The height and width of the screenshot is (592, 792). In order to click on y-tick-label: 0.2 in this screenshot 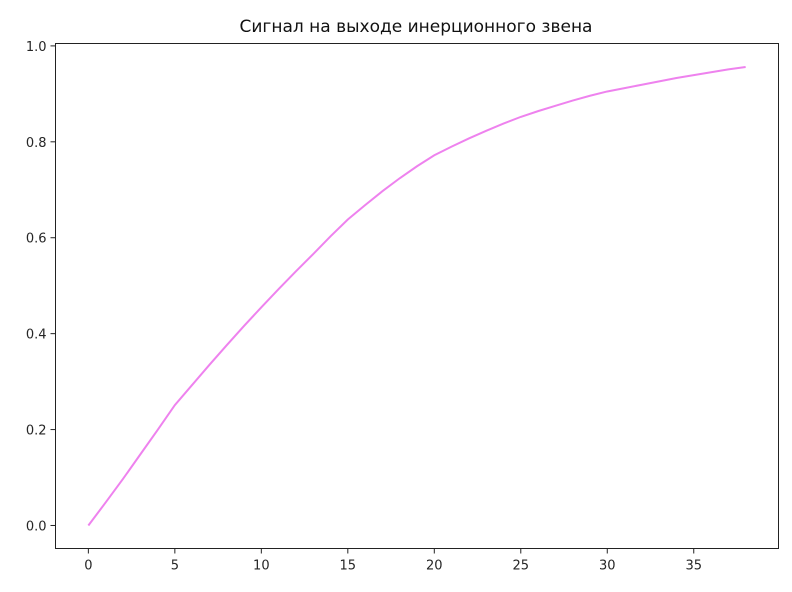, I will do `click(36, 431)`.